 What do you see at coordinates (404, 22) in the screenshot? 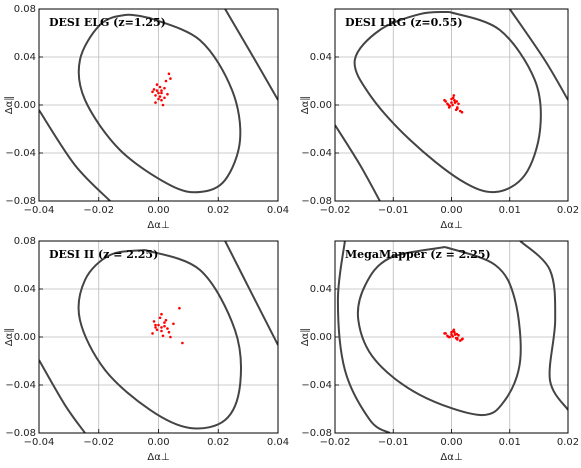
I see `panel-title: DESI LRG (z=0.55)` at bounding box center [404, 22].